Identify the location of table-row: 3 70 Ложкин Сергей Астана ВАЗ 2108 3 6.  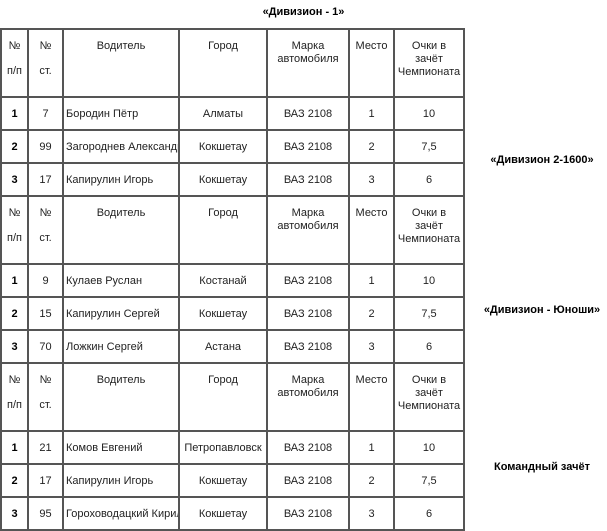
(232, 346).